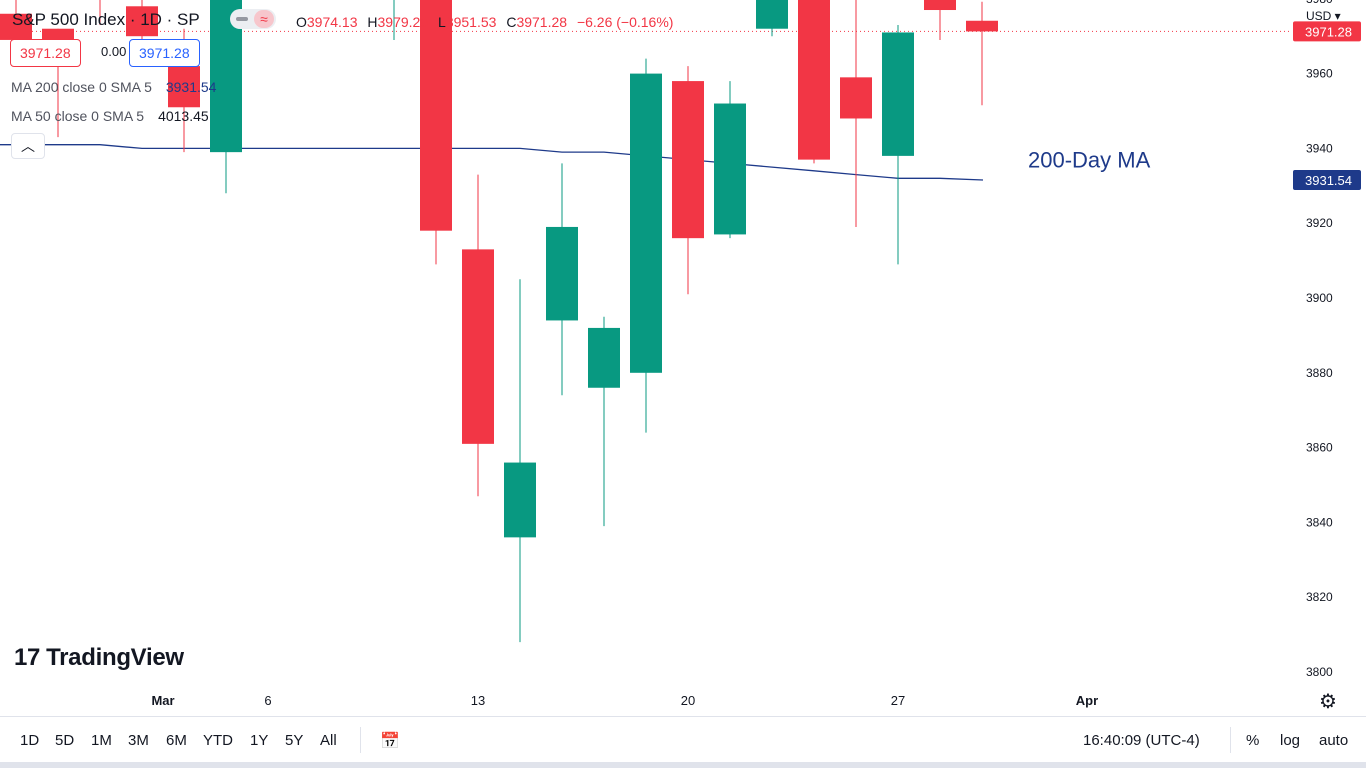  What do you see at coordinates (688, 700) in the screenshot?
I see `x-tick-label: 20` at bounding box center [688, 700].